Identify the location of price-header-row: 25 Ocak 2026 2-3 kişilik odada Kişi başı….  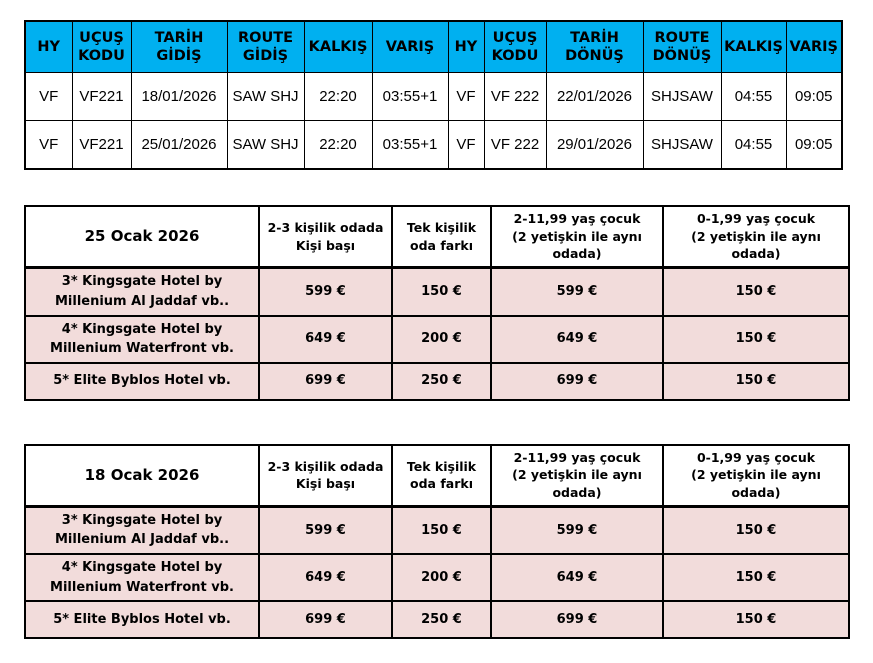
(437, 237).